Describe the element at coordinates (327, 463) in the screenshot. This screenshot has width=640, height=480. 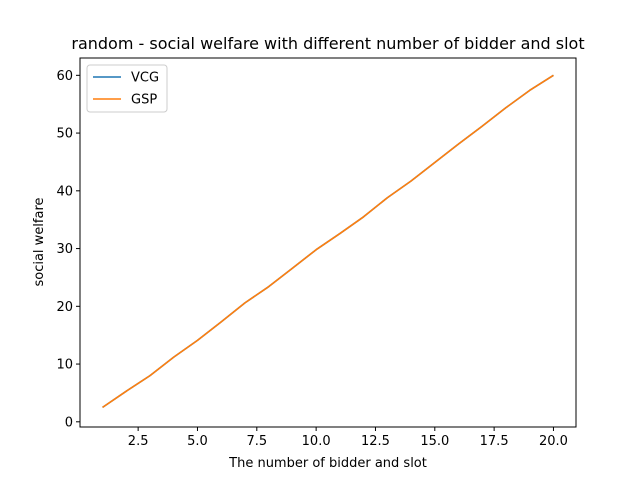
I see `x-axis-label: The number of bidder and slot` at that location.